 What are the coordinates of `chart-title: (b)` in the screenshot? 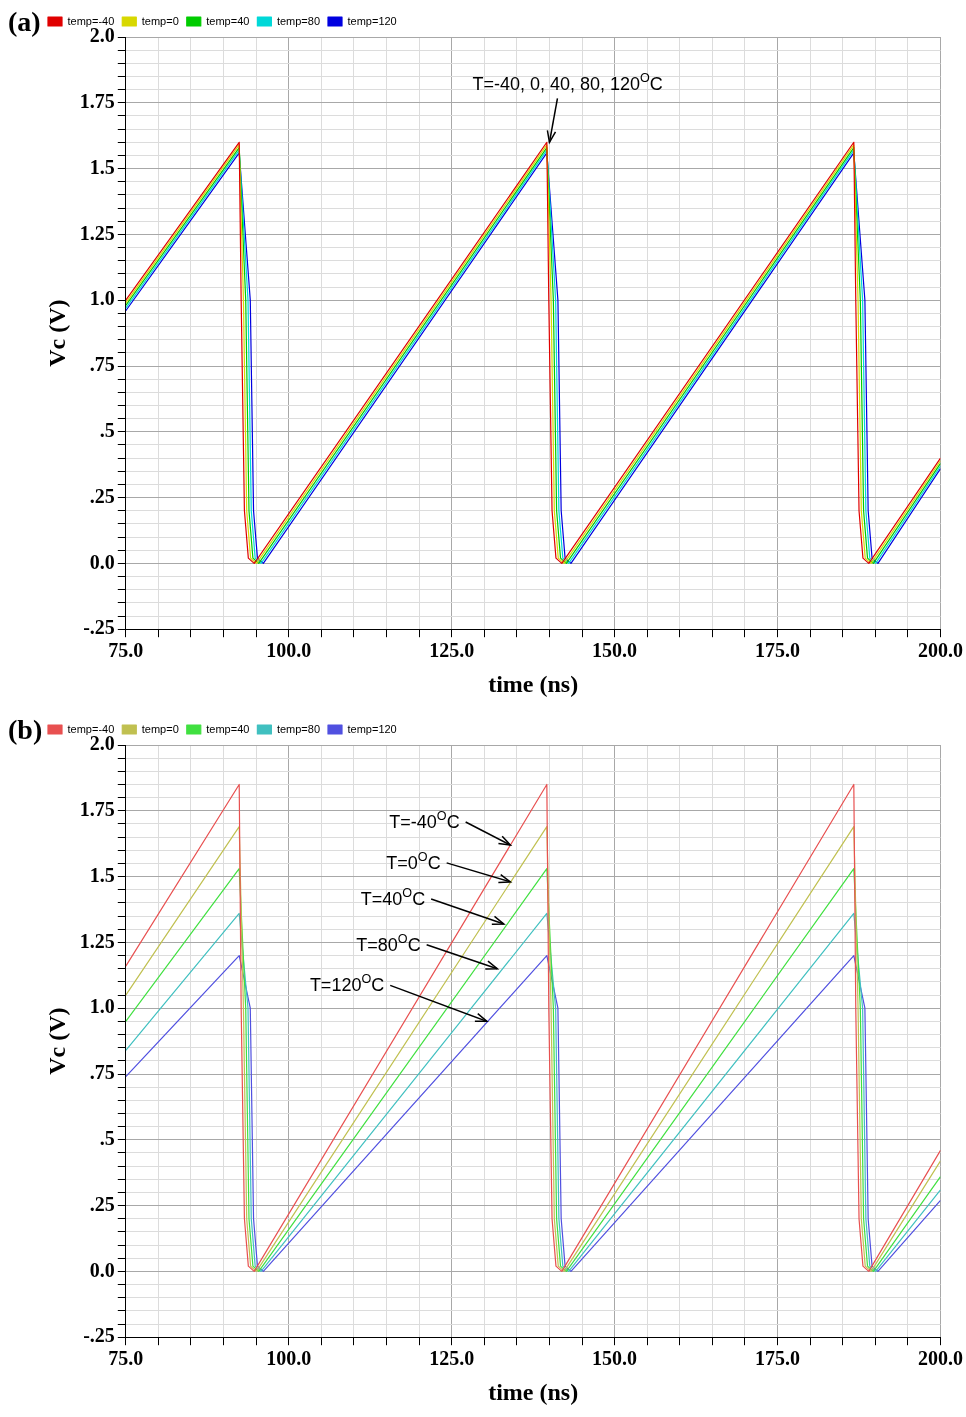 It's located at (25, 730).